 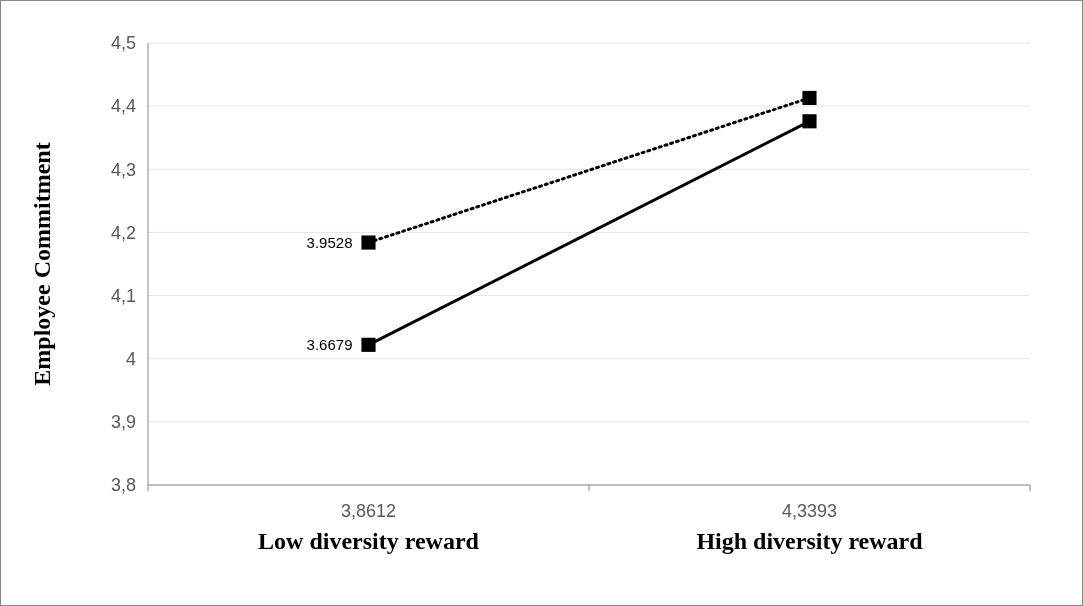 What do you see at coordinates (368, 511) in the screenshot?
I see `x-tick-label: 3,8612` at bounding box center [368, 511].